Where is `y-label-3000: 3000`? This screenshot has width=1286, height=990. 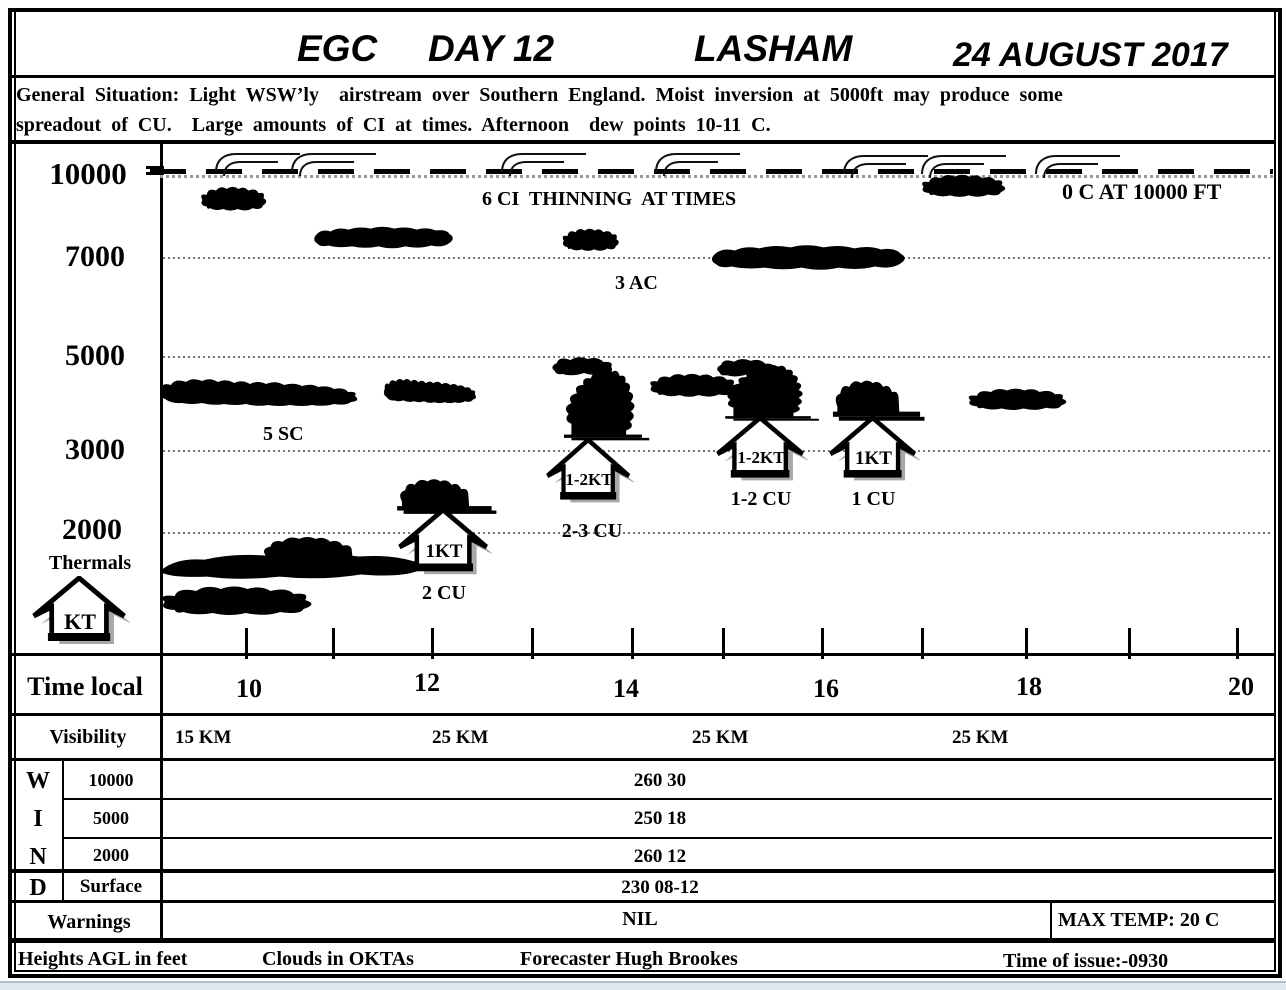
y-label-3000: 3000 is located at coordinates (95, 449).